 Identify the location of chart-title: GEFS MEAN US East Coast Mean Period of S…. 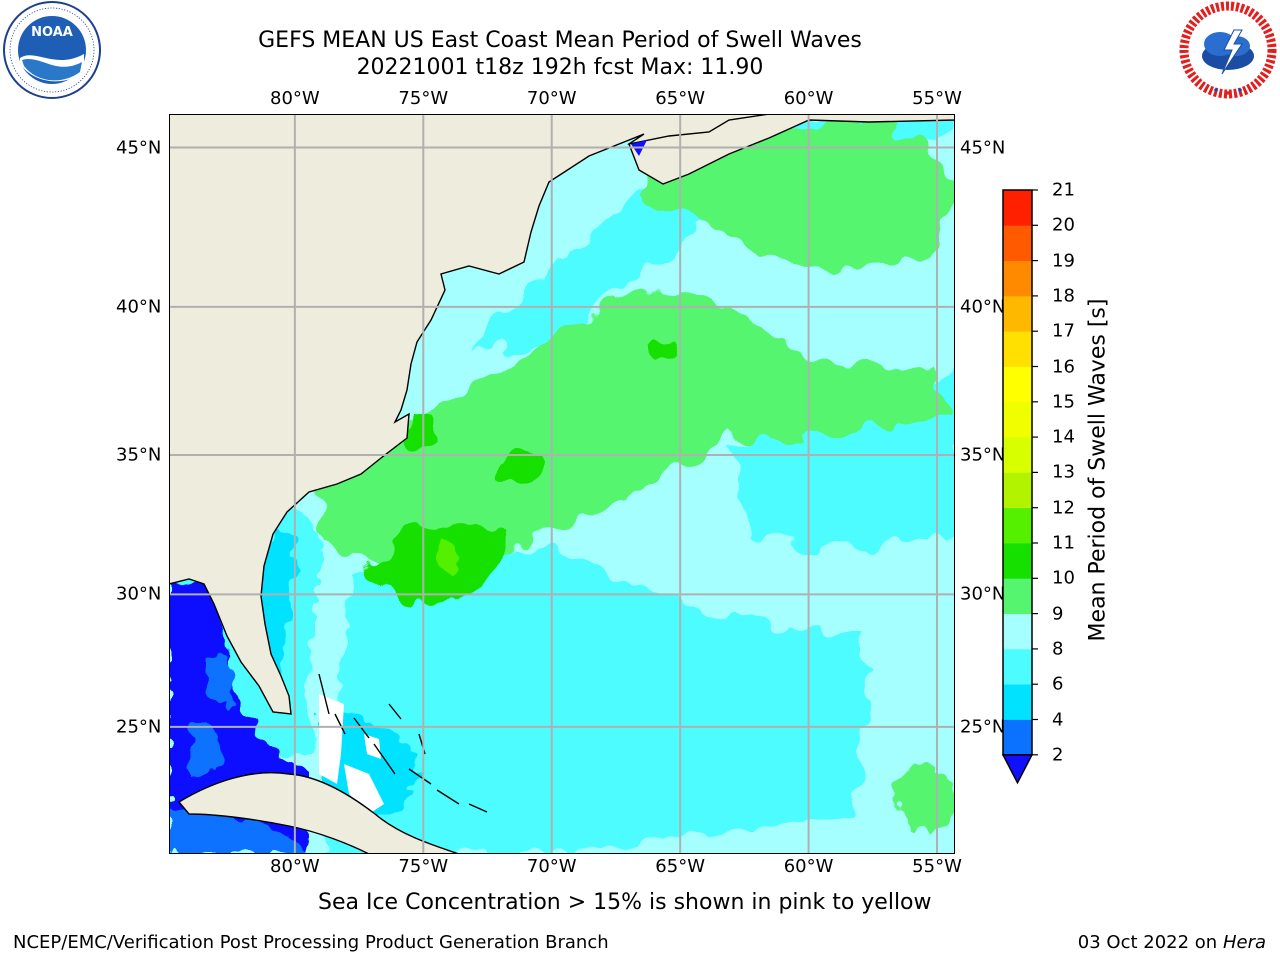
(560, 40).